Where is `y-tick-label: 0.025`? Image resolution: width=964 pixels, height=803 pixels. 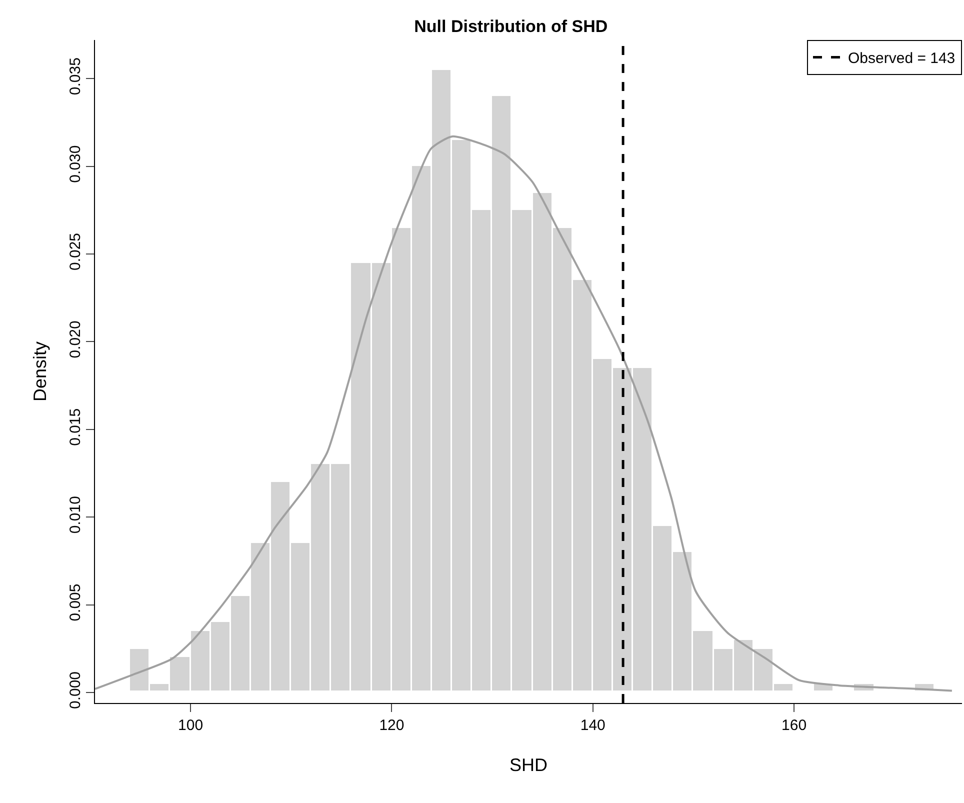
y-tick-label: 0.025 is located at coordinates (75, 251).